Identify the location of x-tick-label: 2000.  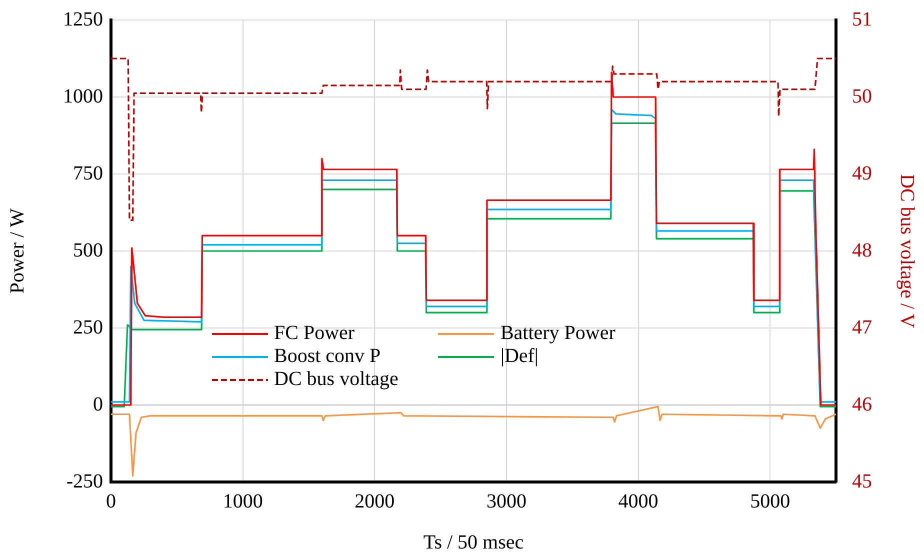
(374, 501).